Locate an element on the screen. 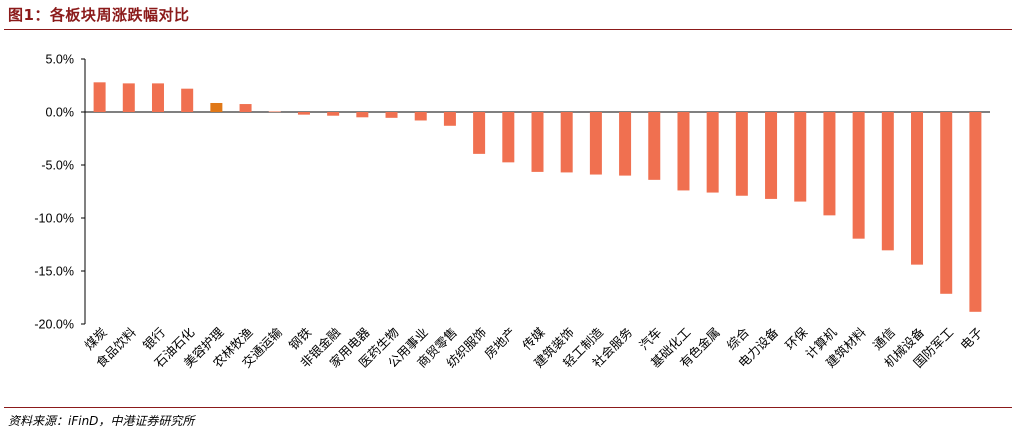 The width and height of the screenshot is (1016, 434). y-tick-label: 0.0% is located at coordinates (60, 113).